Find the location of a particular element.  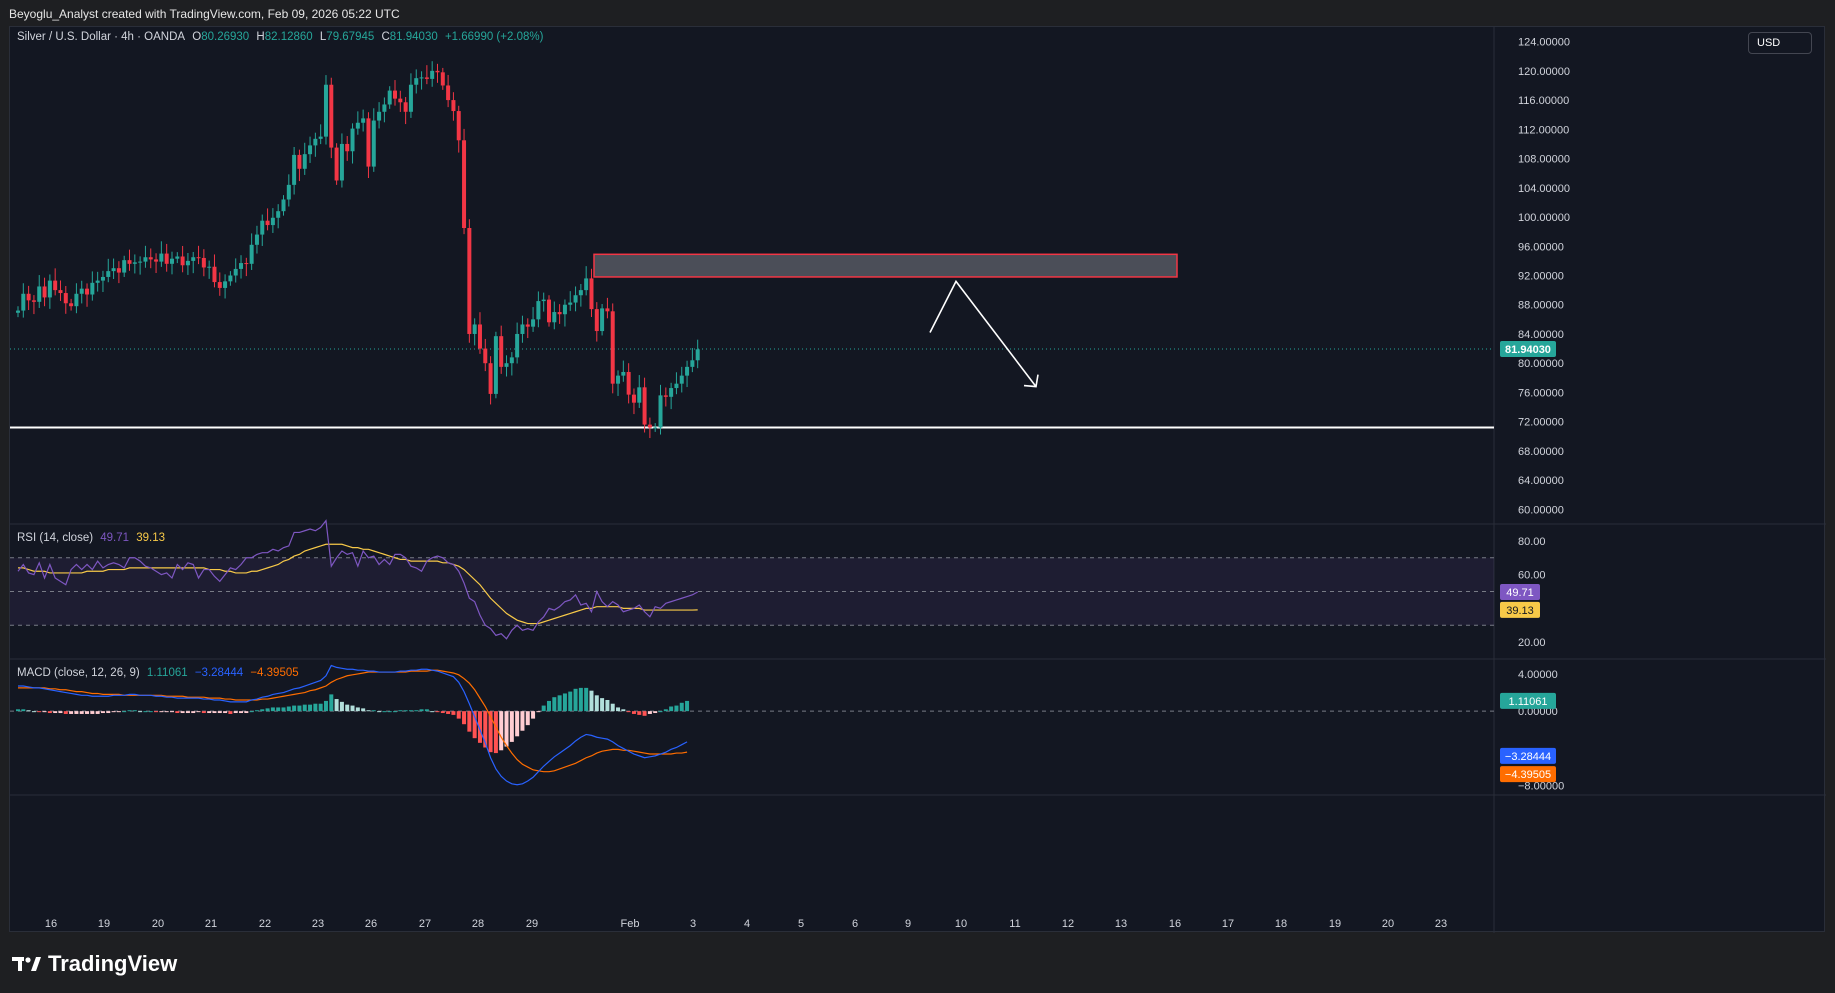

currency-button: USD is located at coordinates (1780, 43).